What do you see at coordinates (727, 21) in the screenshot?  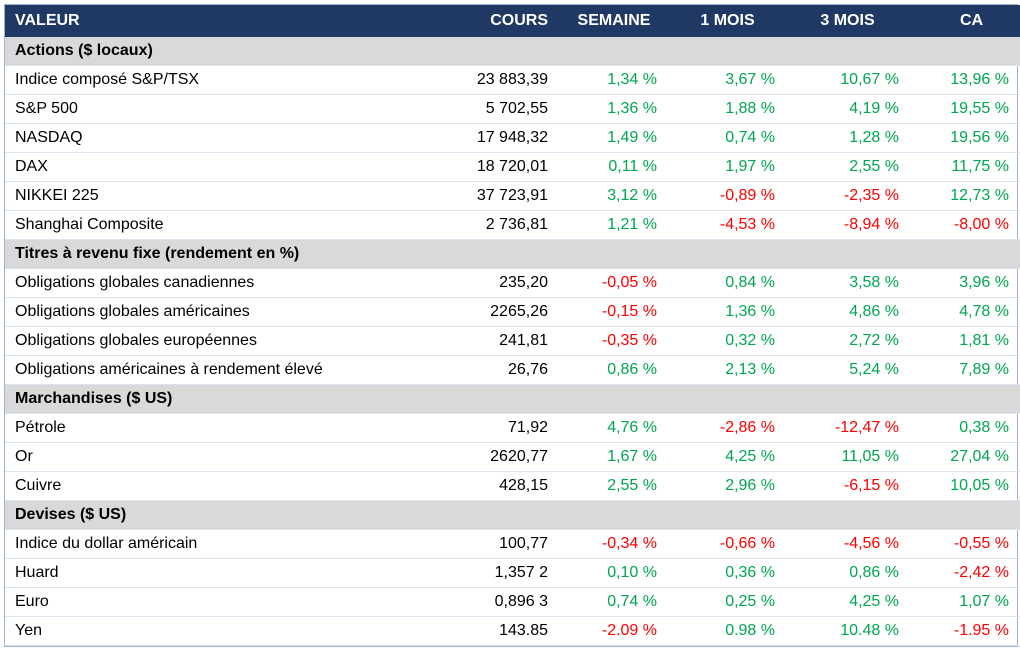 I see `column-header-1-mois: 1 MOIS` at bounding box center [727, 21].